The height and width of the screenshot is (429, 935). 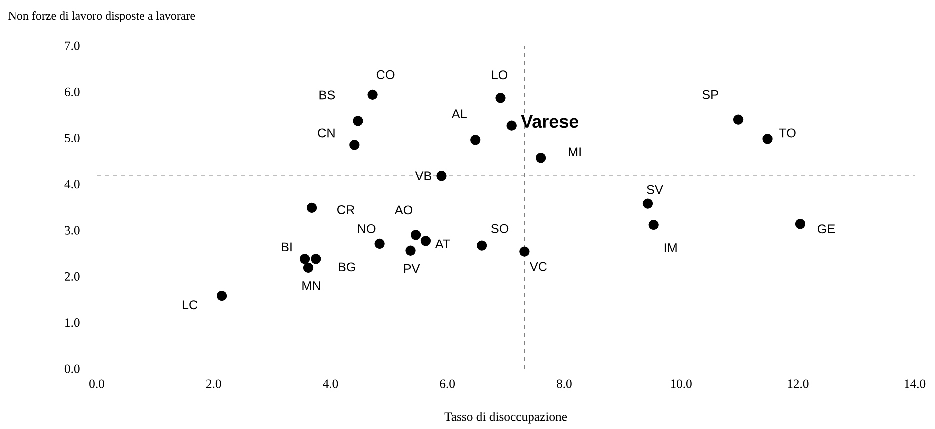 What do you see at coordinates (500, 75) in the screenshot?
I see `annotation: LO` at bounding box center [500, 75].